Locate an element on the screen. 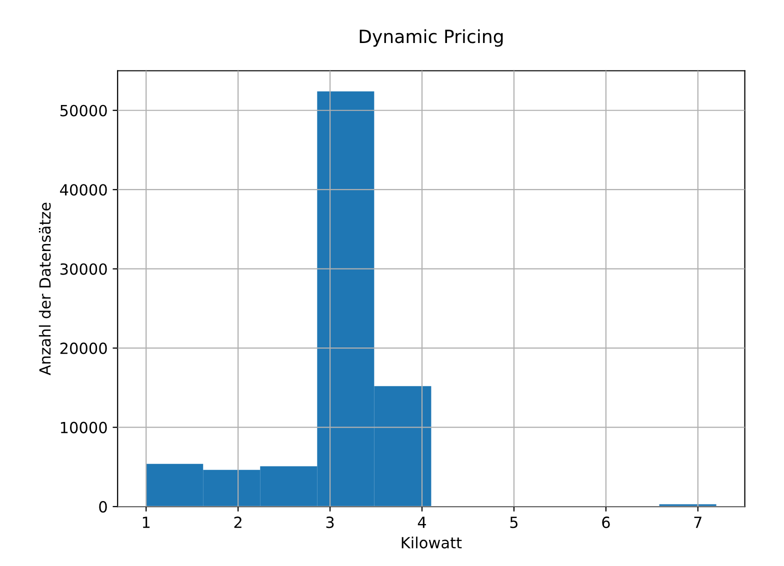  x-axis-title: Kilowatt is located at coordinates (432, 542).